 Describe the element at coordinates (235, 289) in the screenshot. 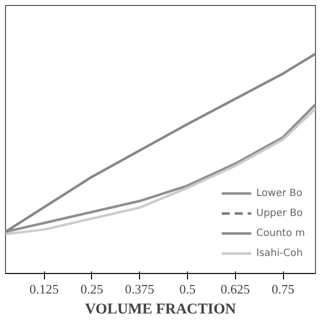

I see `x-tick-label: 0.625` at that location.